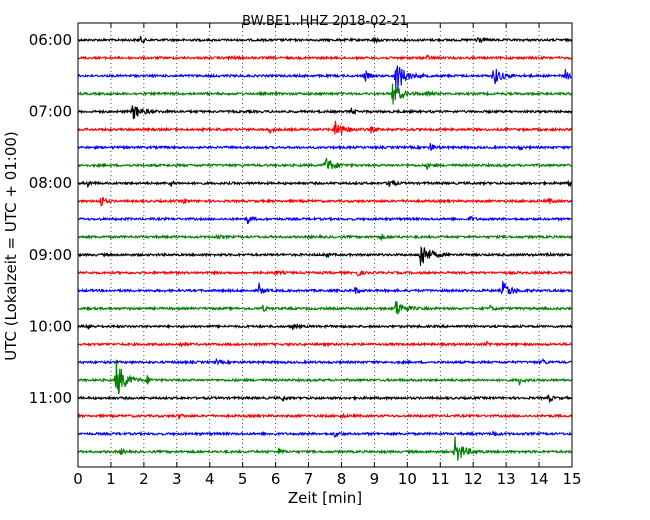  What do you see at coordinates (375, 479) in the screenshot?
I see `x-tick-label: 9` at bounding box center [375, 479].